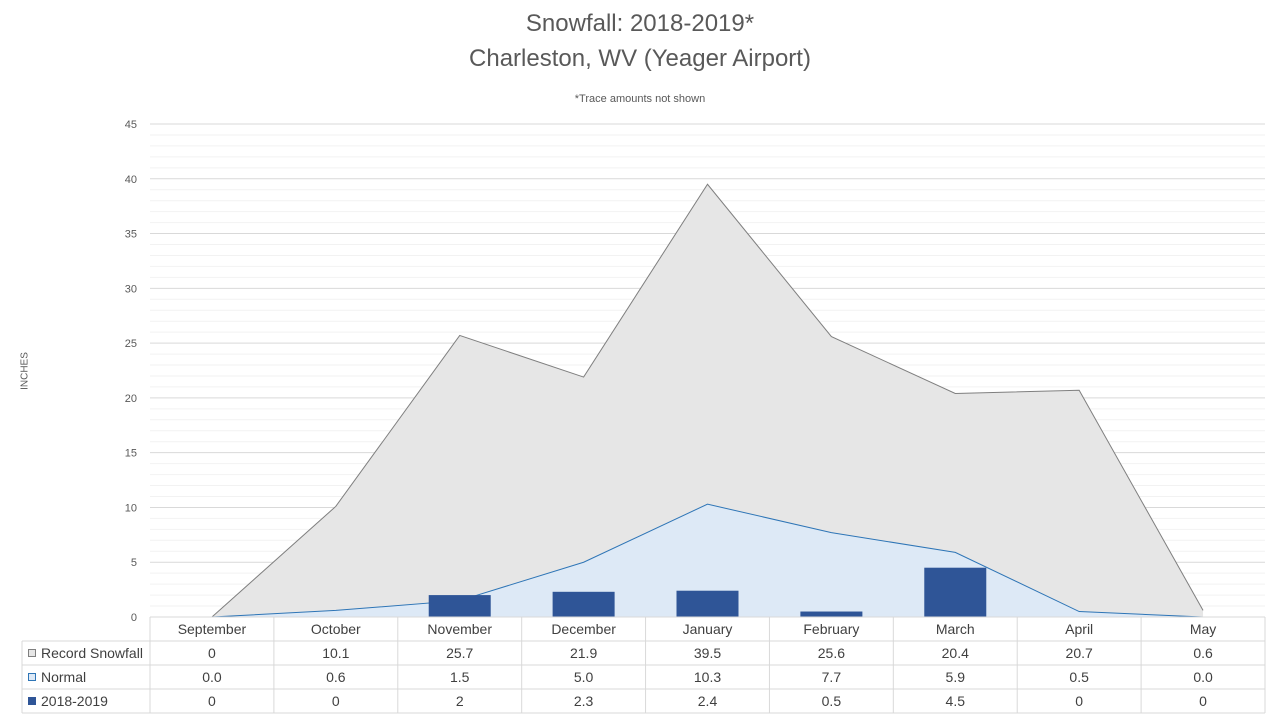 Image resolution: width=1280 pixels, height=720 pixels. What do you see at coordinates (955, 592) in the screenshot?
I see `bar-march` at bounding box center [955, 592].